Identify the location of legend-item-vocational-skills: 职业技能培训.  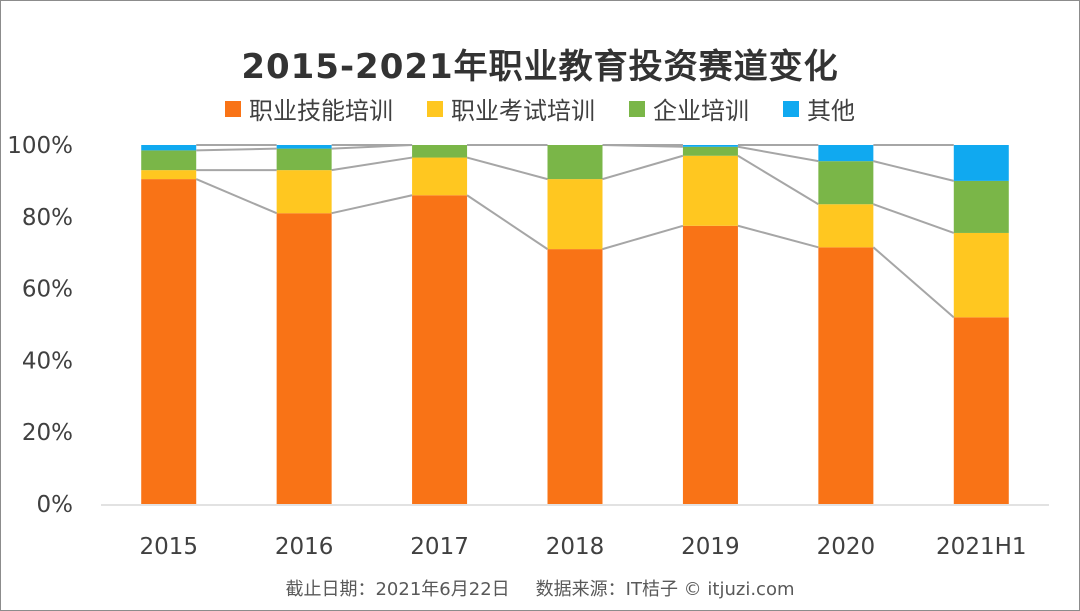
(309, 108).